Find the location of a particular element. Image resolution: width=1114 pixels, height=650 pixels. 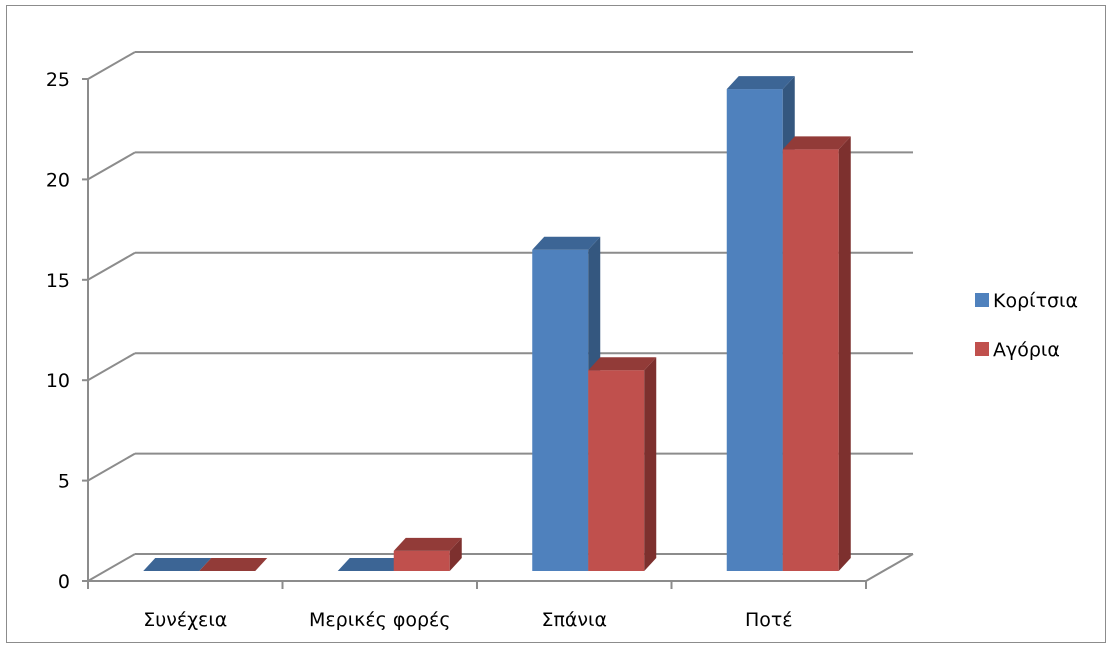

y-tick-label: 25 is located at coordinates (58, 80).